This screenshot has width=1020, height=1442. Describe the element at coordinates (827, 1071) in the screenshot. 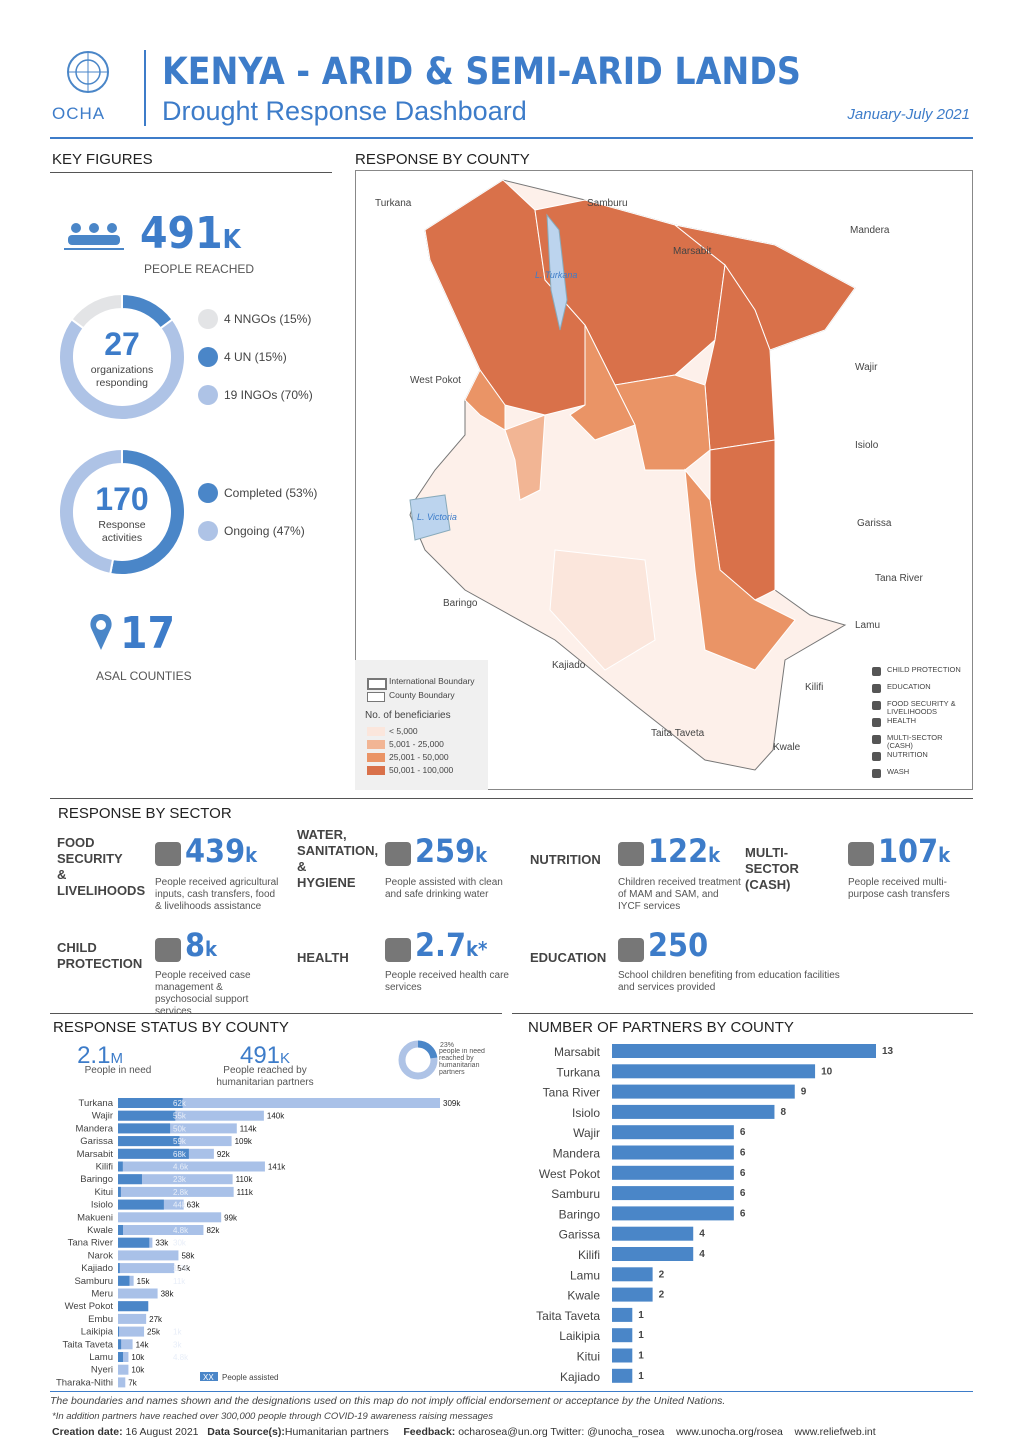

I see `value-label: 10` at that location.